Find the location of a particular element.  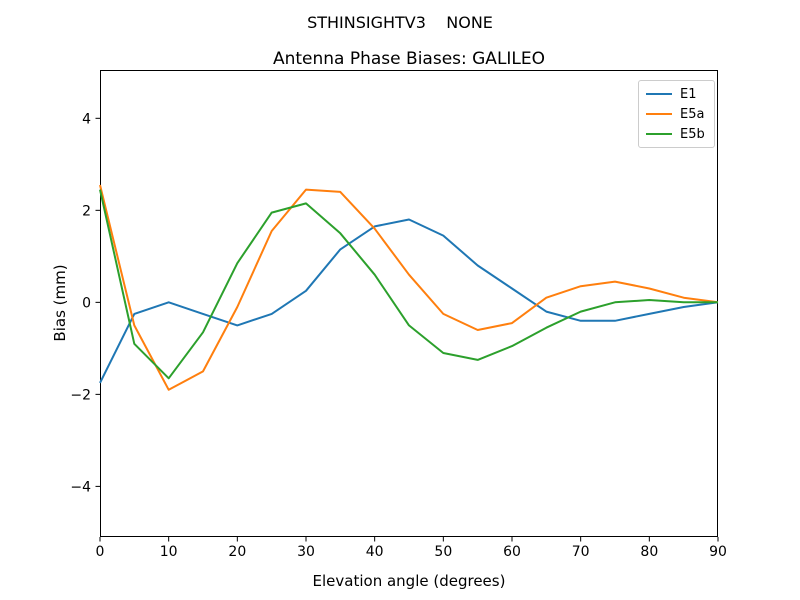

legend-item: E1 is located at coordinates (680, 94).